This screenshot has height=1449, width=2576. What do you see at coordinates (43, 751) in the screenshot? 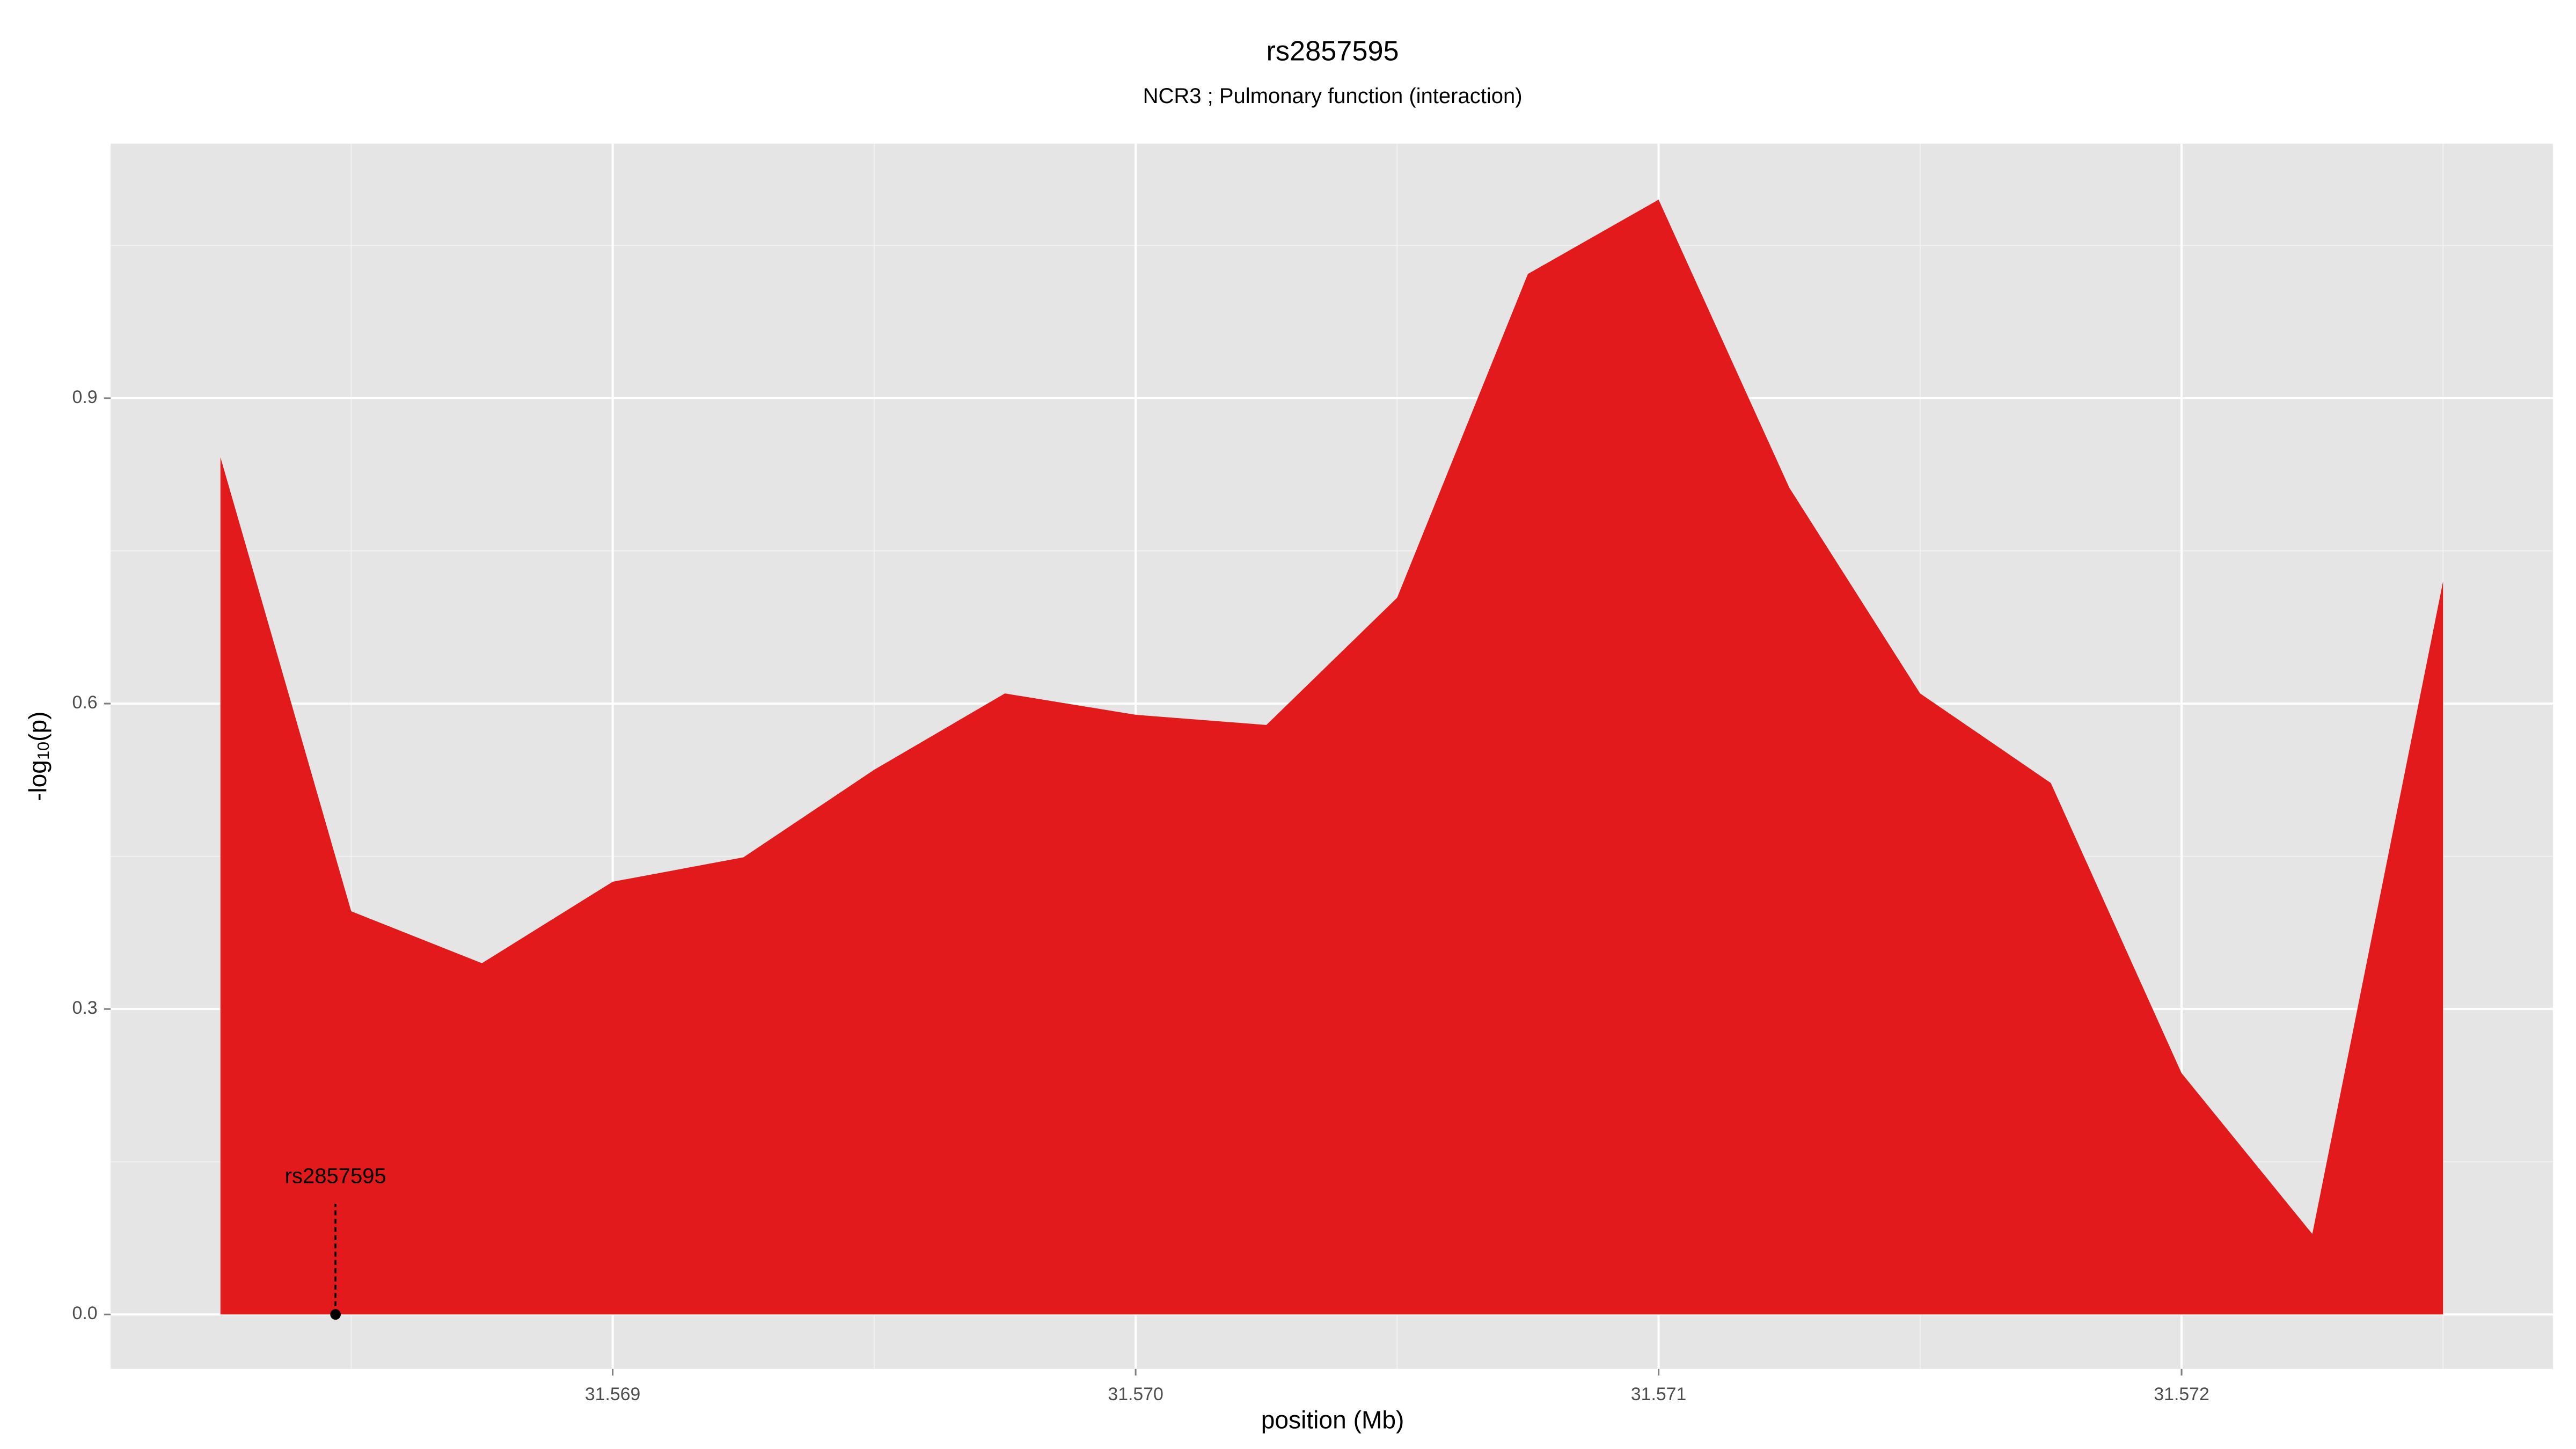
I see `y-label-subscript: 10` at bounding box center [43, 751].